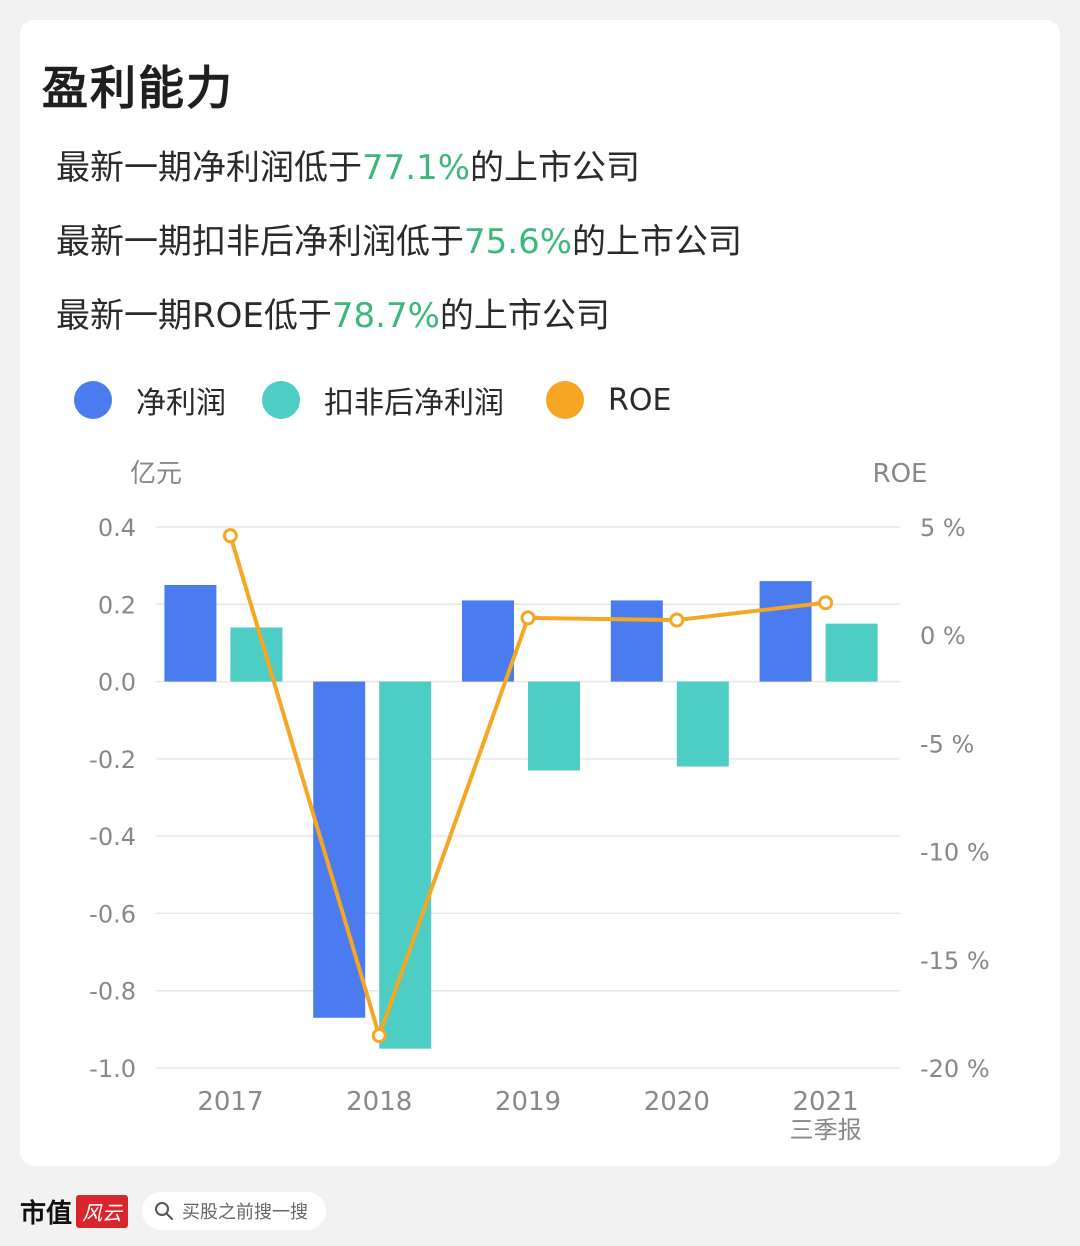  I want to click on x-tick-label: 2019, so click(528, 1102).